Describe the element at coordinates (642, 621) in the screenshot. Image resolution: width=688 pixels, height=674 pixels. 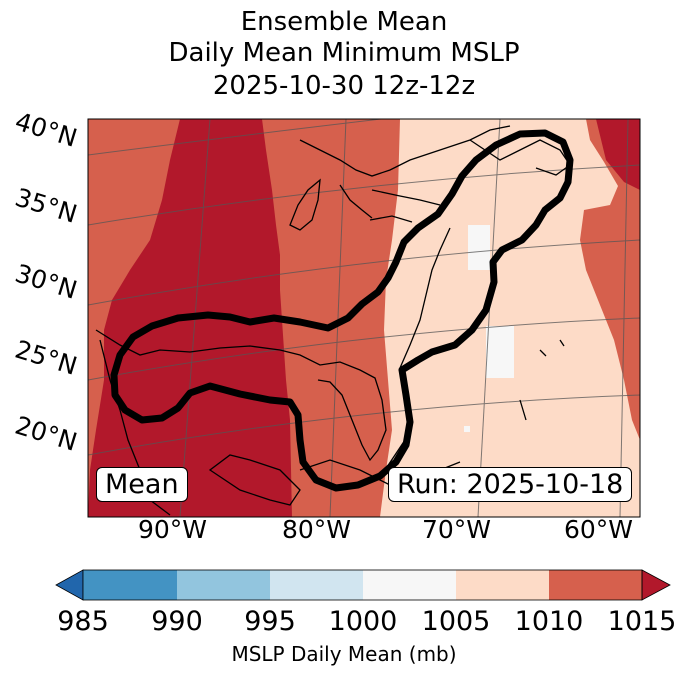
I see `colorbar-tick-1015: 1015` at that location.